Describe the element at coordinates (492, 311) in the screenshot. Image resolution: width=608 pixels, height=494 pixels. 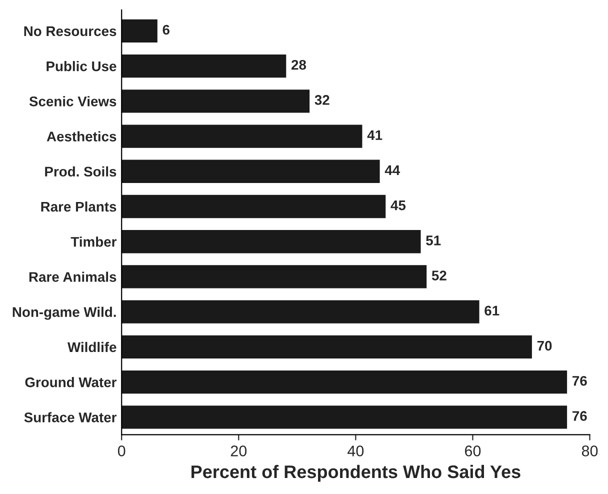
I see `data-label: 61` at that location.